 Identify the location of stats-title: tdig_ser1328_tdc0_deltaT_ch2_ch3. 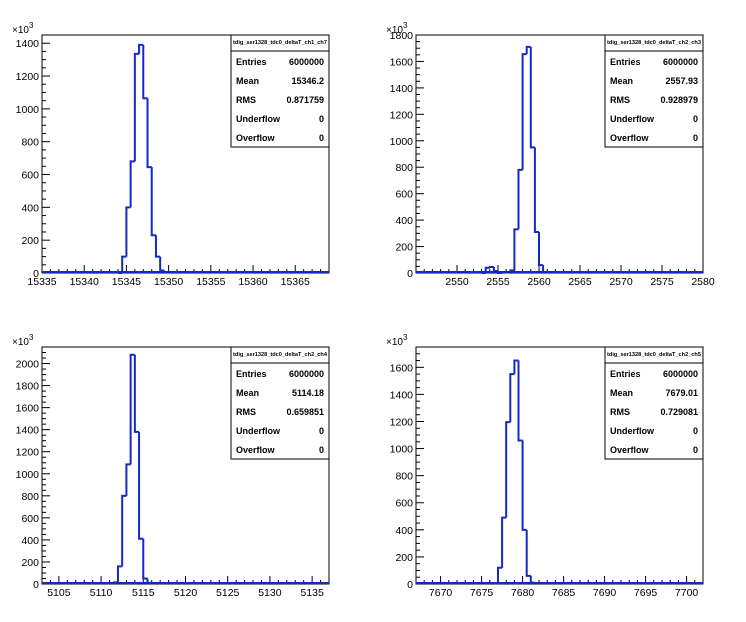
(654, 43).